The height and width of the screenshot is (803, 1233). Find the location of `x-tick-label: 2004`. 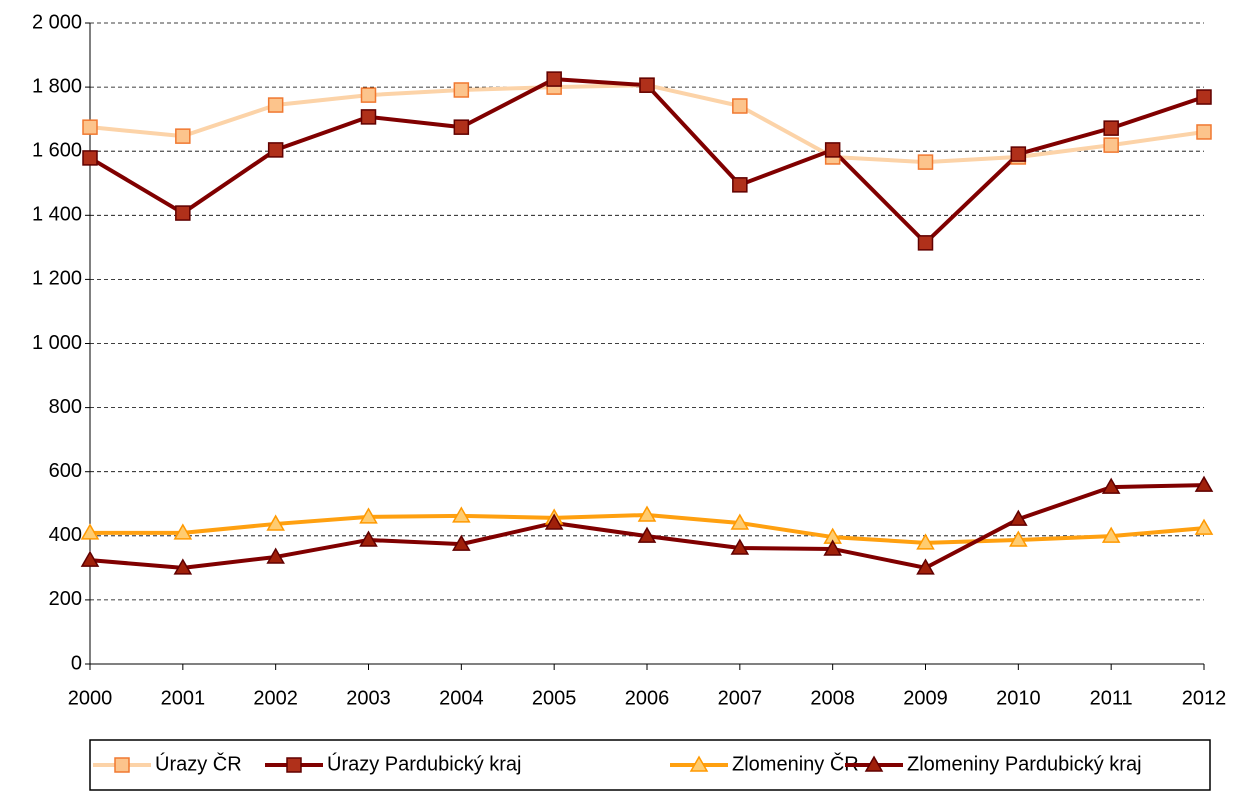

x-tick-label: 2004 is located at coordinates (461, 698).